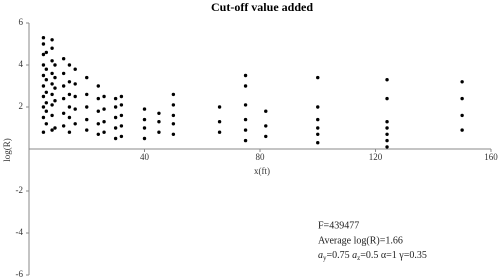  Describe the element at coordinates (340, 255) in the screenshot. I see `annotation-part: =0.75` at that location.